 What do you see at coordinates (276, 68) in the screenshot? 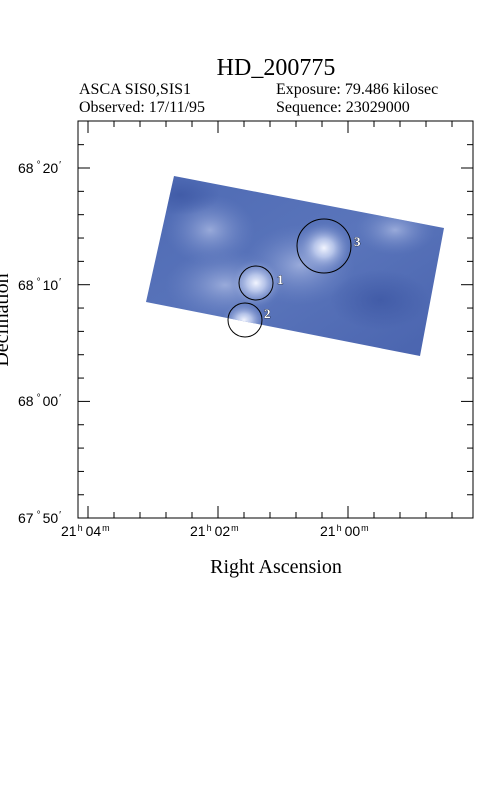
I see `page-title: HD_200775` at bounding box center [276, 68].